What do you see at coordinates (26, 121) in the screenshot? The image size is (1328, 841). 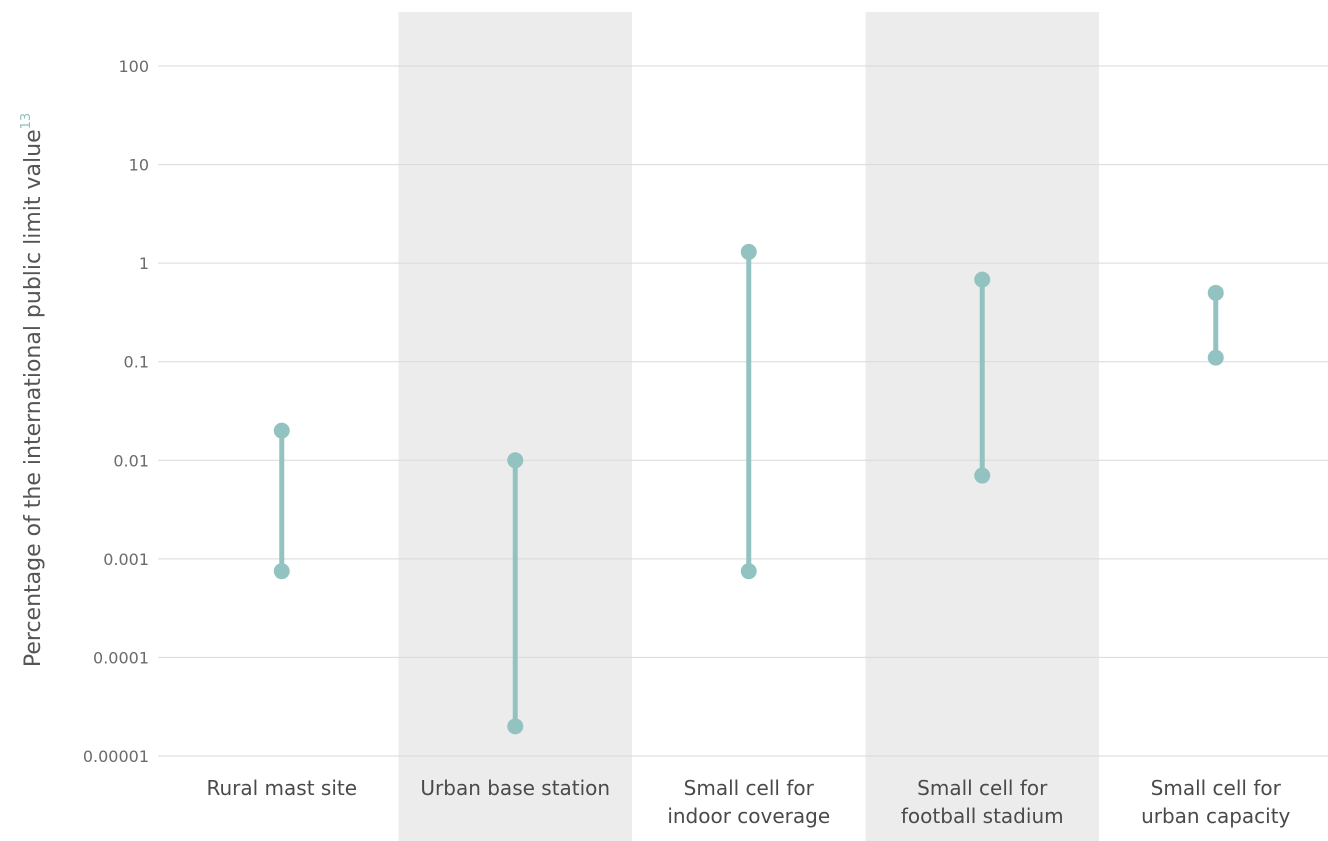 I see `y-axis-label-footnote: 13` at bounding box center [26, 121].